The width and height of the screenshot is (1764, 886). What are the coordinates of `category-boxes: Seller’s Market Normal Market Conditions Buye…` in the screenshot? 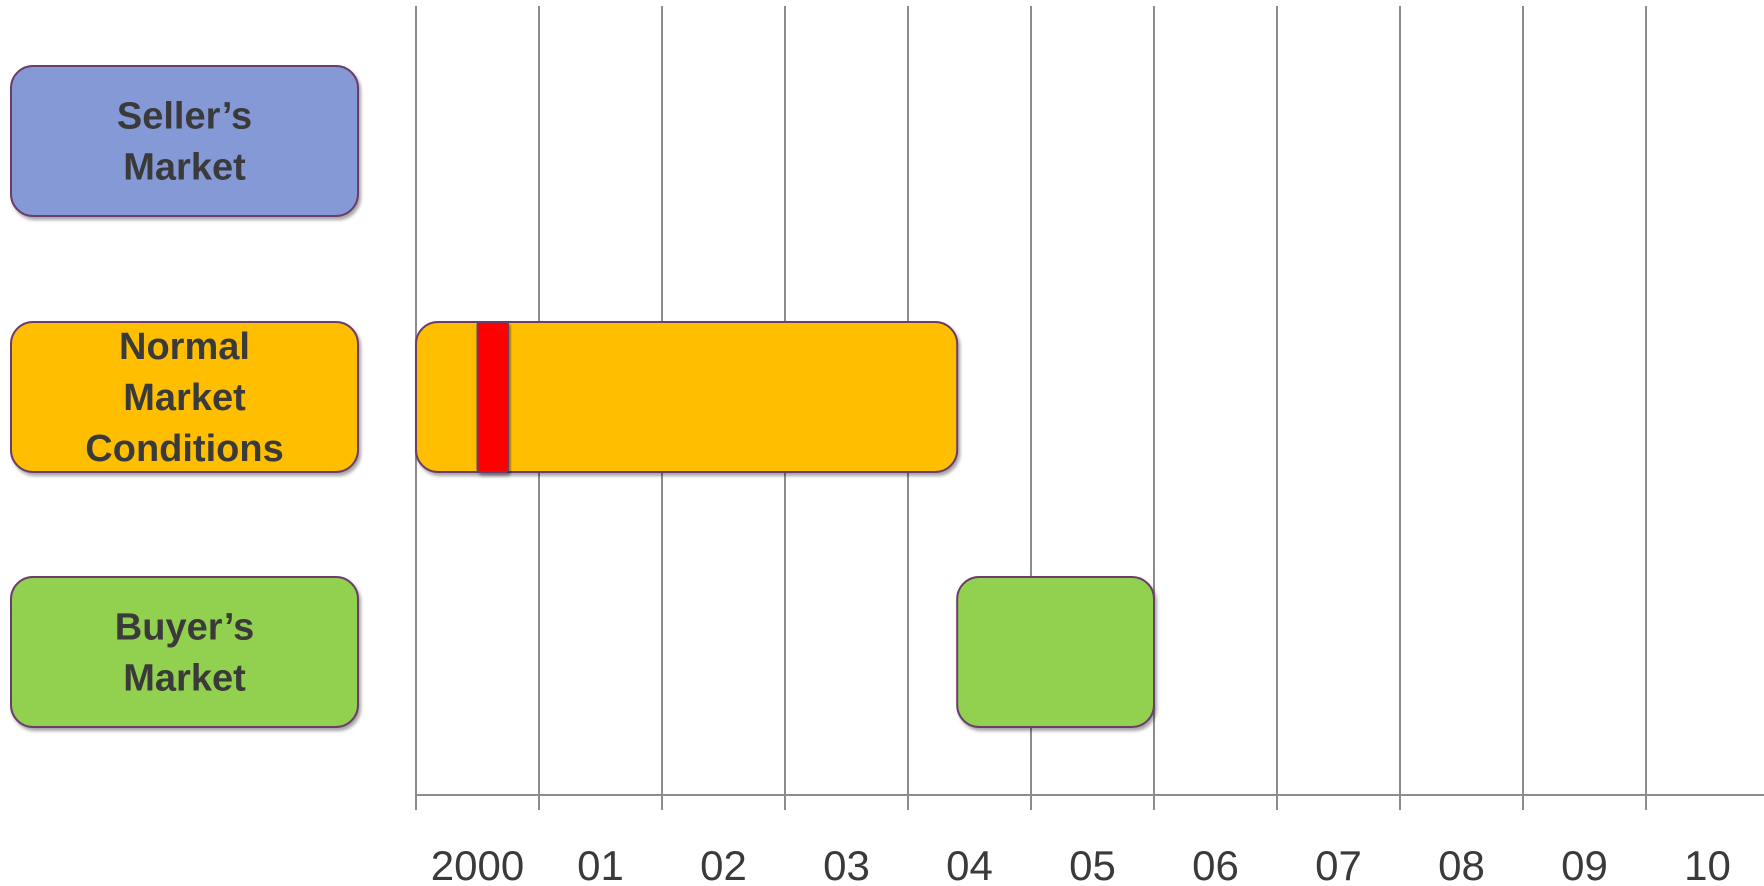 It's located at (184, 396).